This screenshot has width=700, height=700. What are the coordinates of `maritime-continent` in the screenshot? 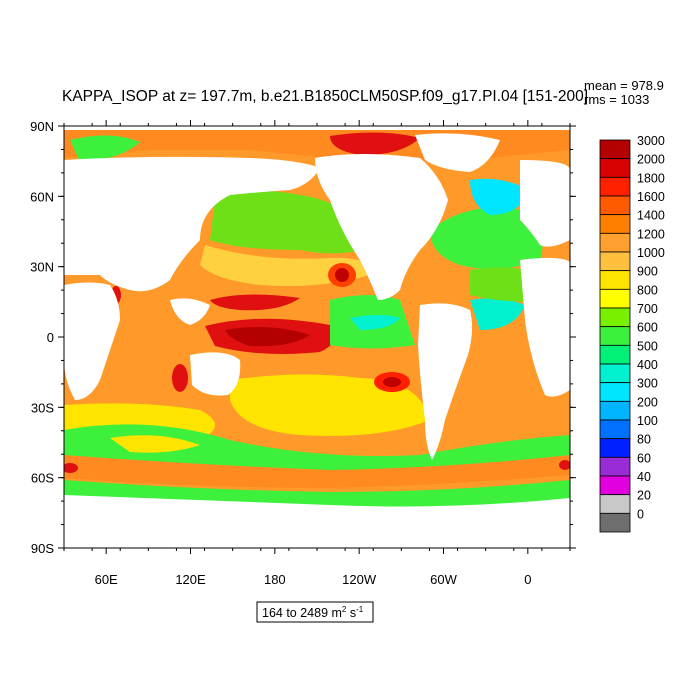 It's located at (190, 311).